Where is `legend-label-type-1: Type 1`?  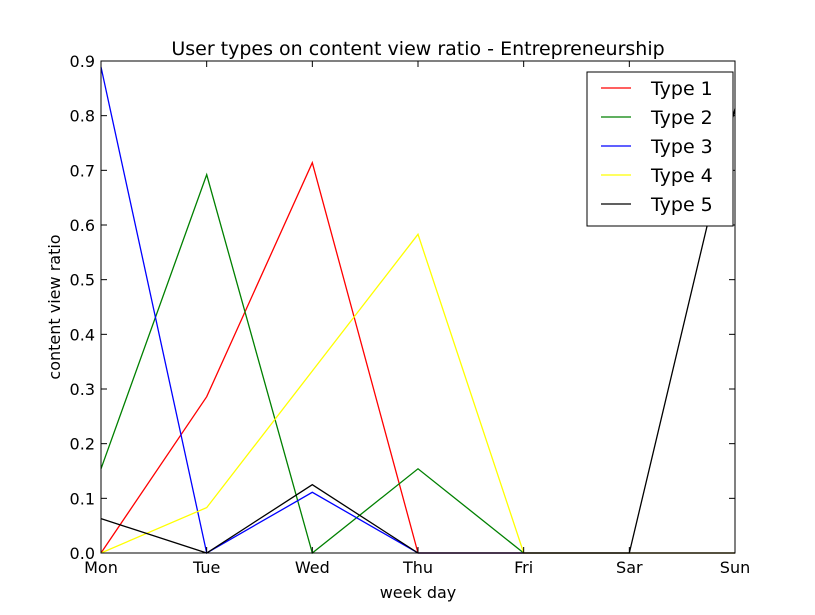 legend-label-type-1: Type 1 is located at coordinates (681, 89).